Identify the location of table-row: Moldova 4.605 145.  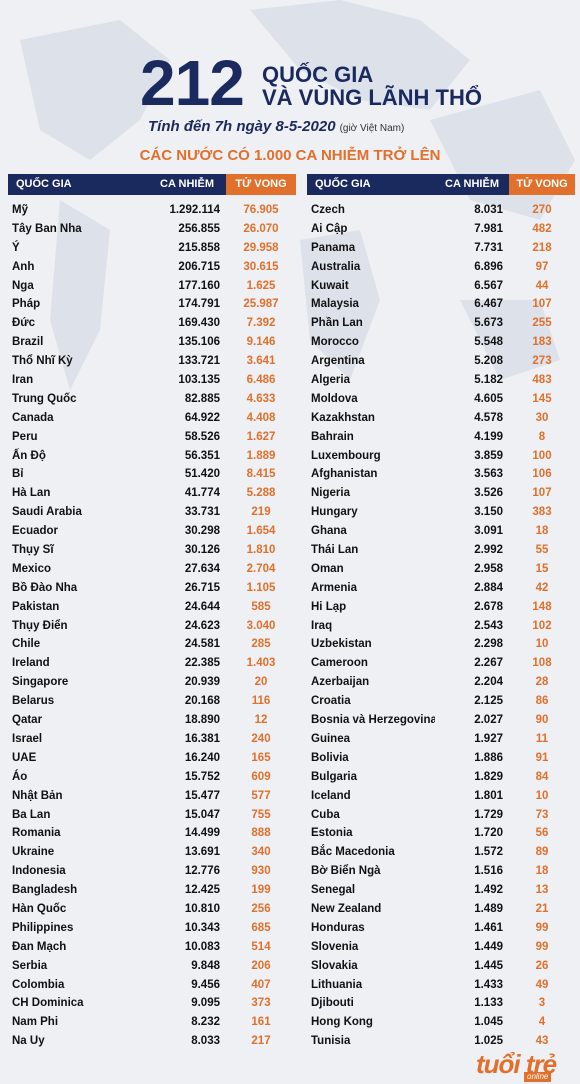
(441, 399).